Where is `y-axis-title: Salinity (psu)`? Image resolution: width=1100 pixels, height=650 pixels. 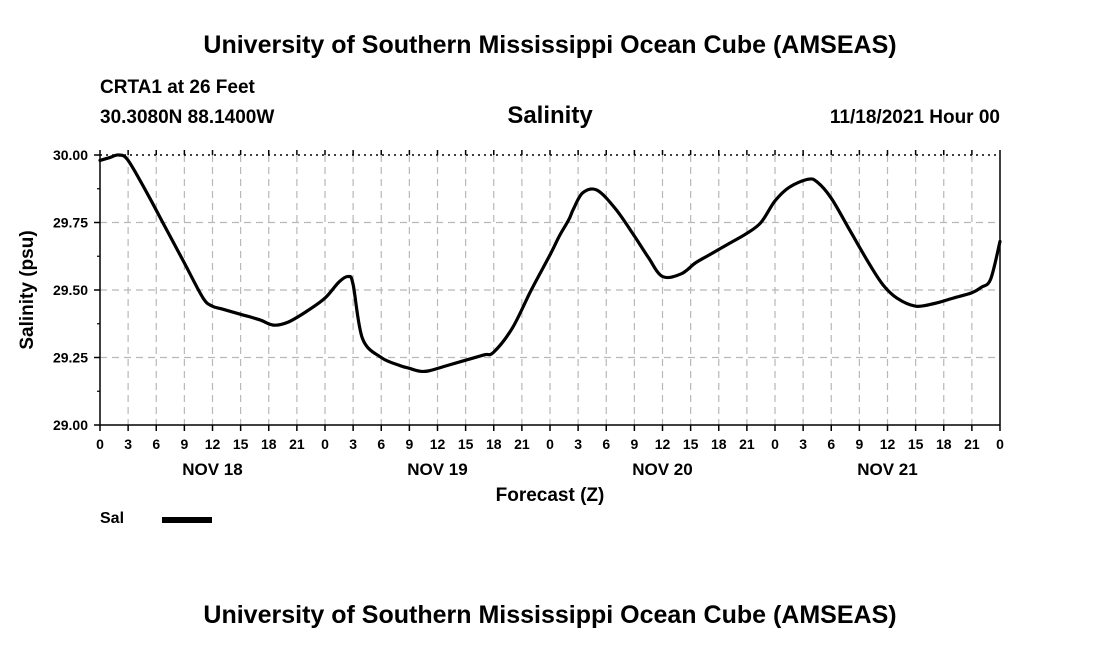 y-axis-title: Salinity (psu) is located at coordinates (27, 289).